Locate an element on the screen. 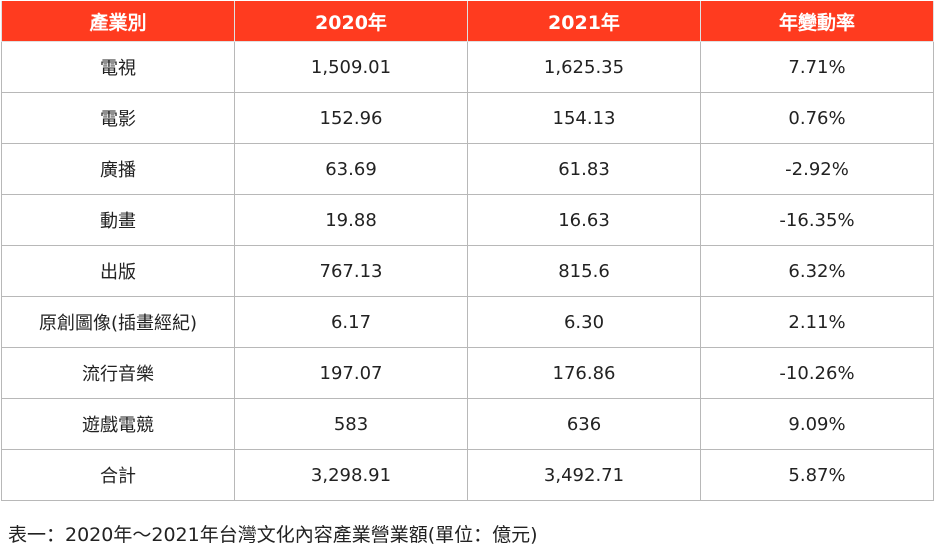  cell-industry: 原創圖像(插畫經紀) is located at coordinates (118, 322).